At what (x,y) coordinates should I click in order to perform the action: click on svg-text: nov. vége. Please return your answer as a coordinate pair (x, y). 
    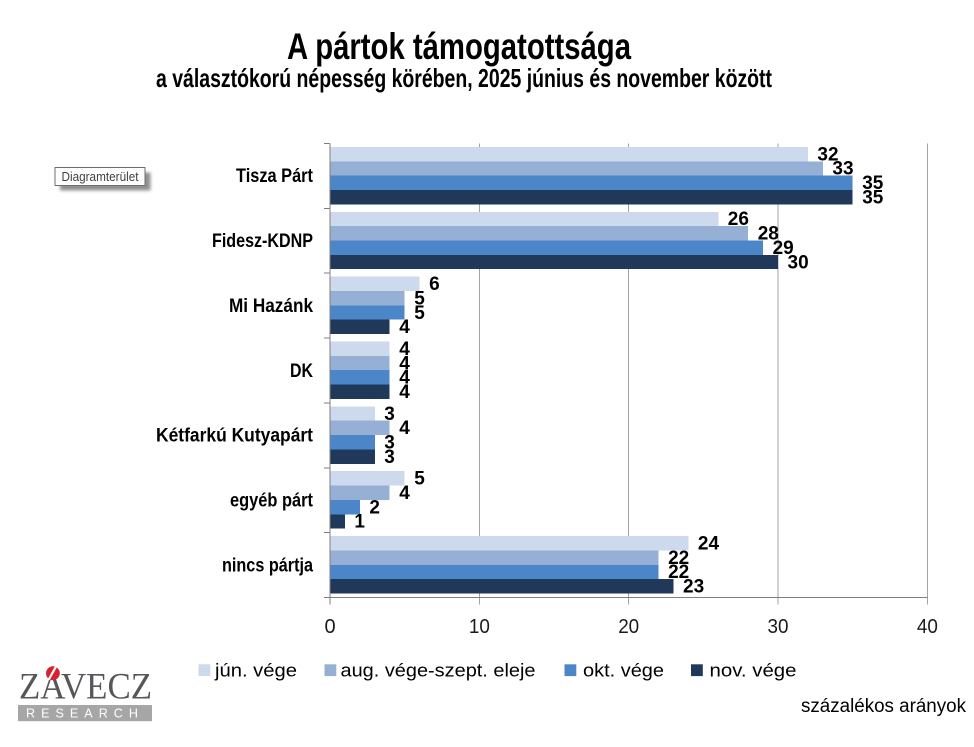
    Looking at the image, I should click on (753, 670).